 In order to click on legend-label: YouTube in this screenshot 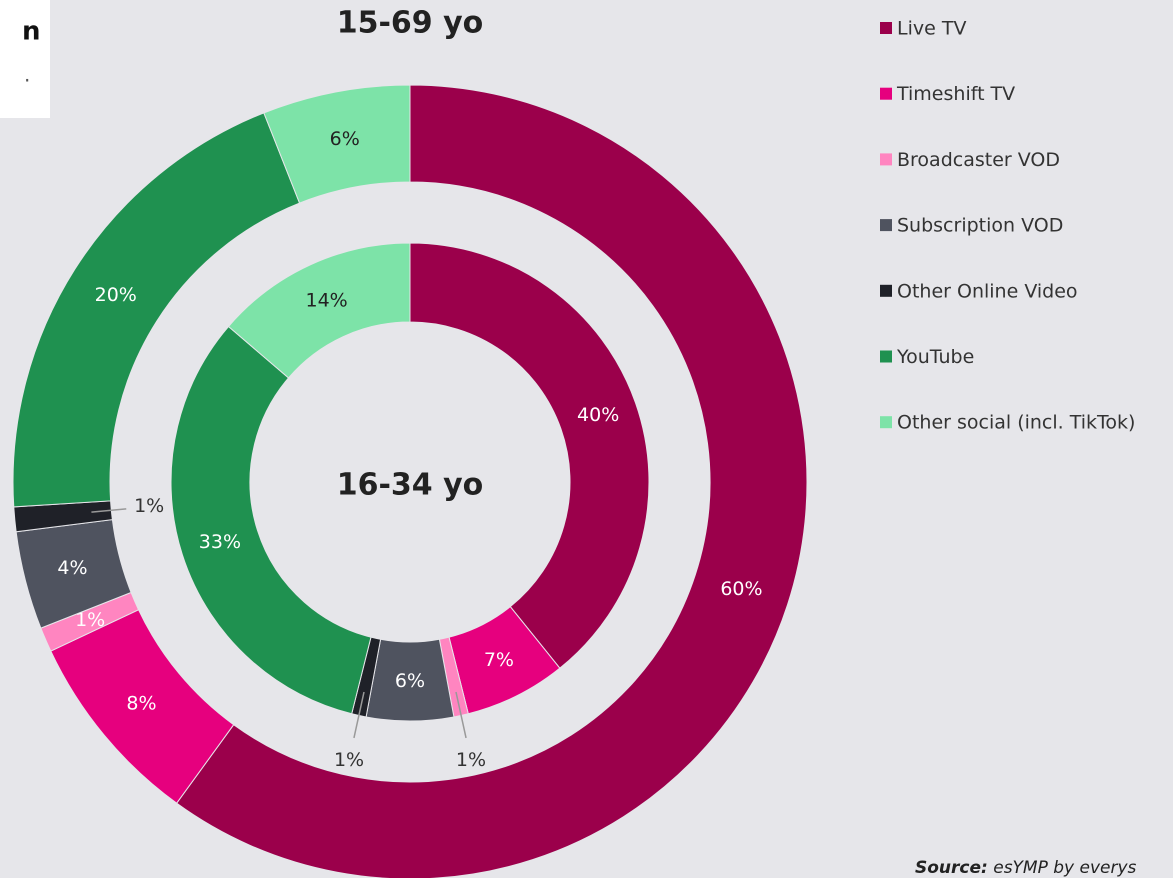, I will do `click(935, 357)`.